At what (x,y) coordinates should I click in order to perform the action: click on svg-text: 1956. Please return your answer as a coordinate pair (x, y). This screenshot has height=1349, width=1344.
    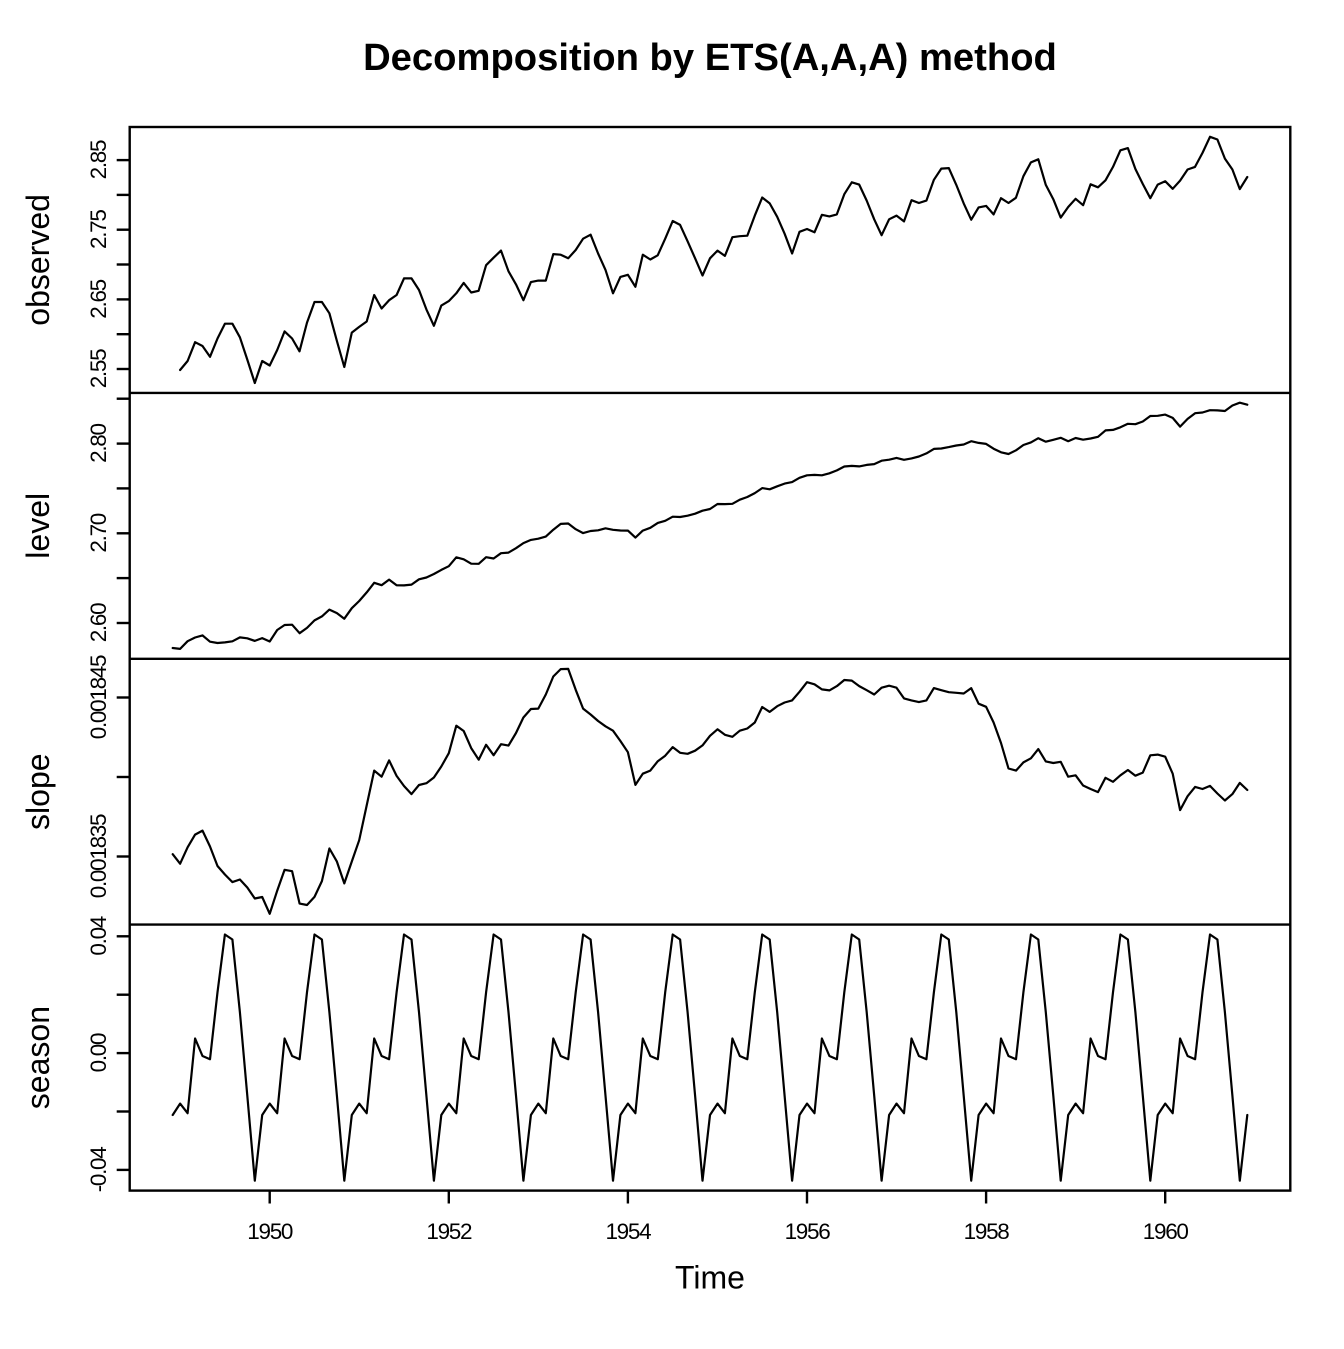
    Looking at the image, I should click on (808, 1231).